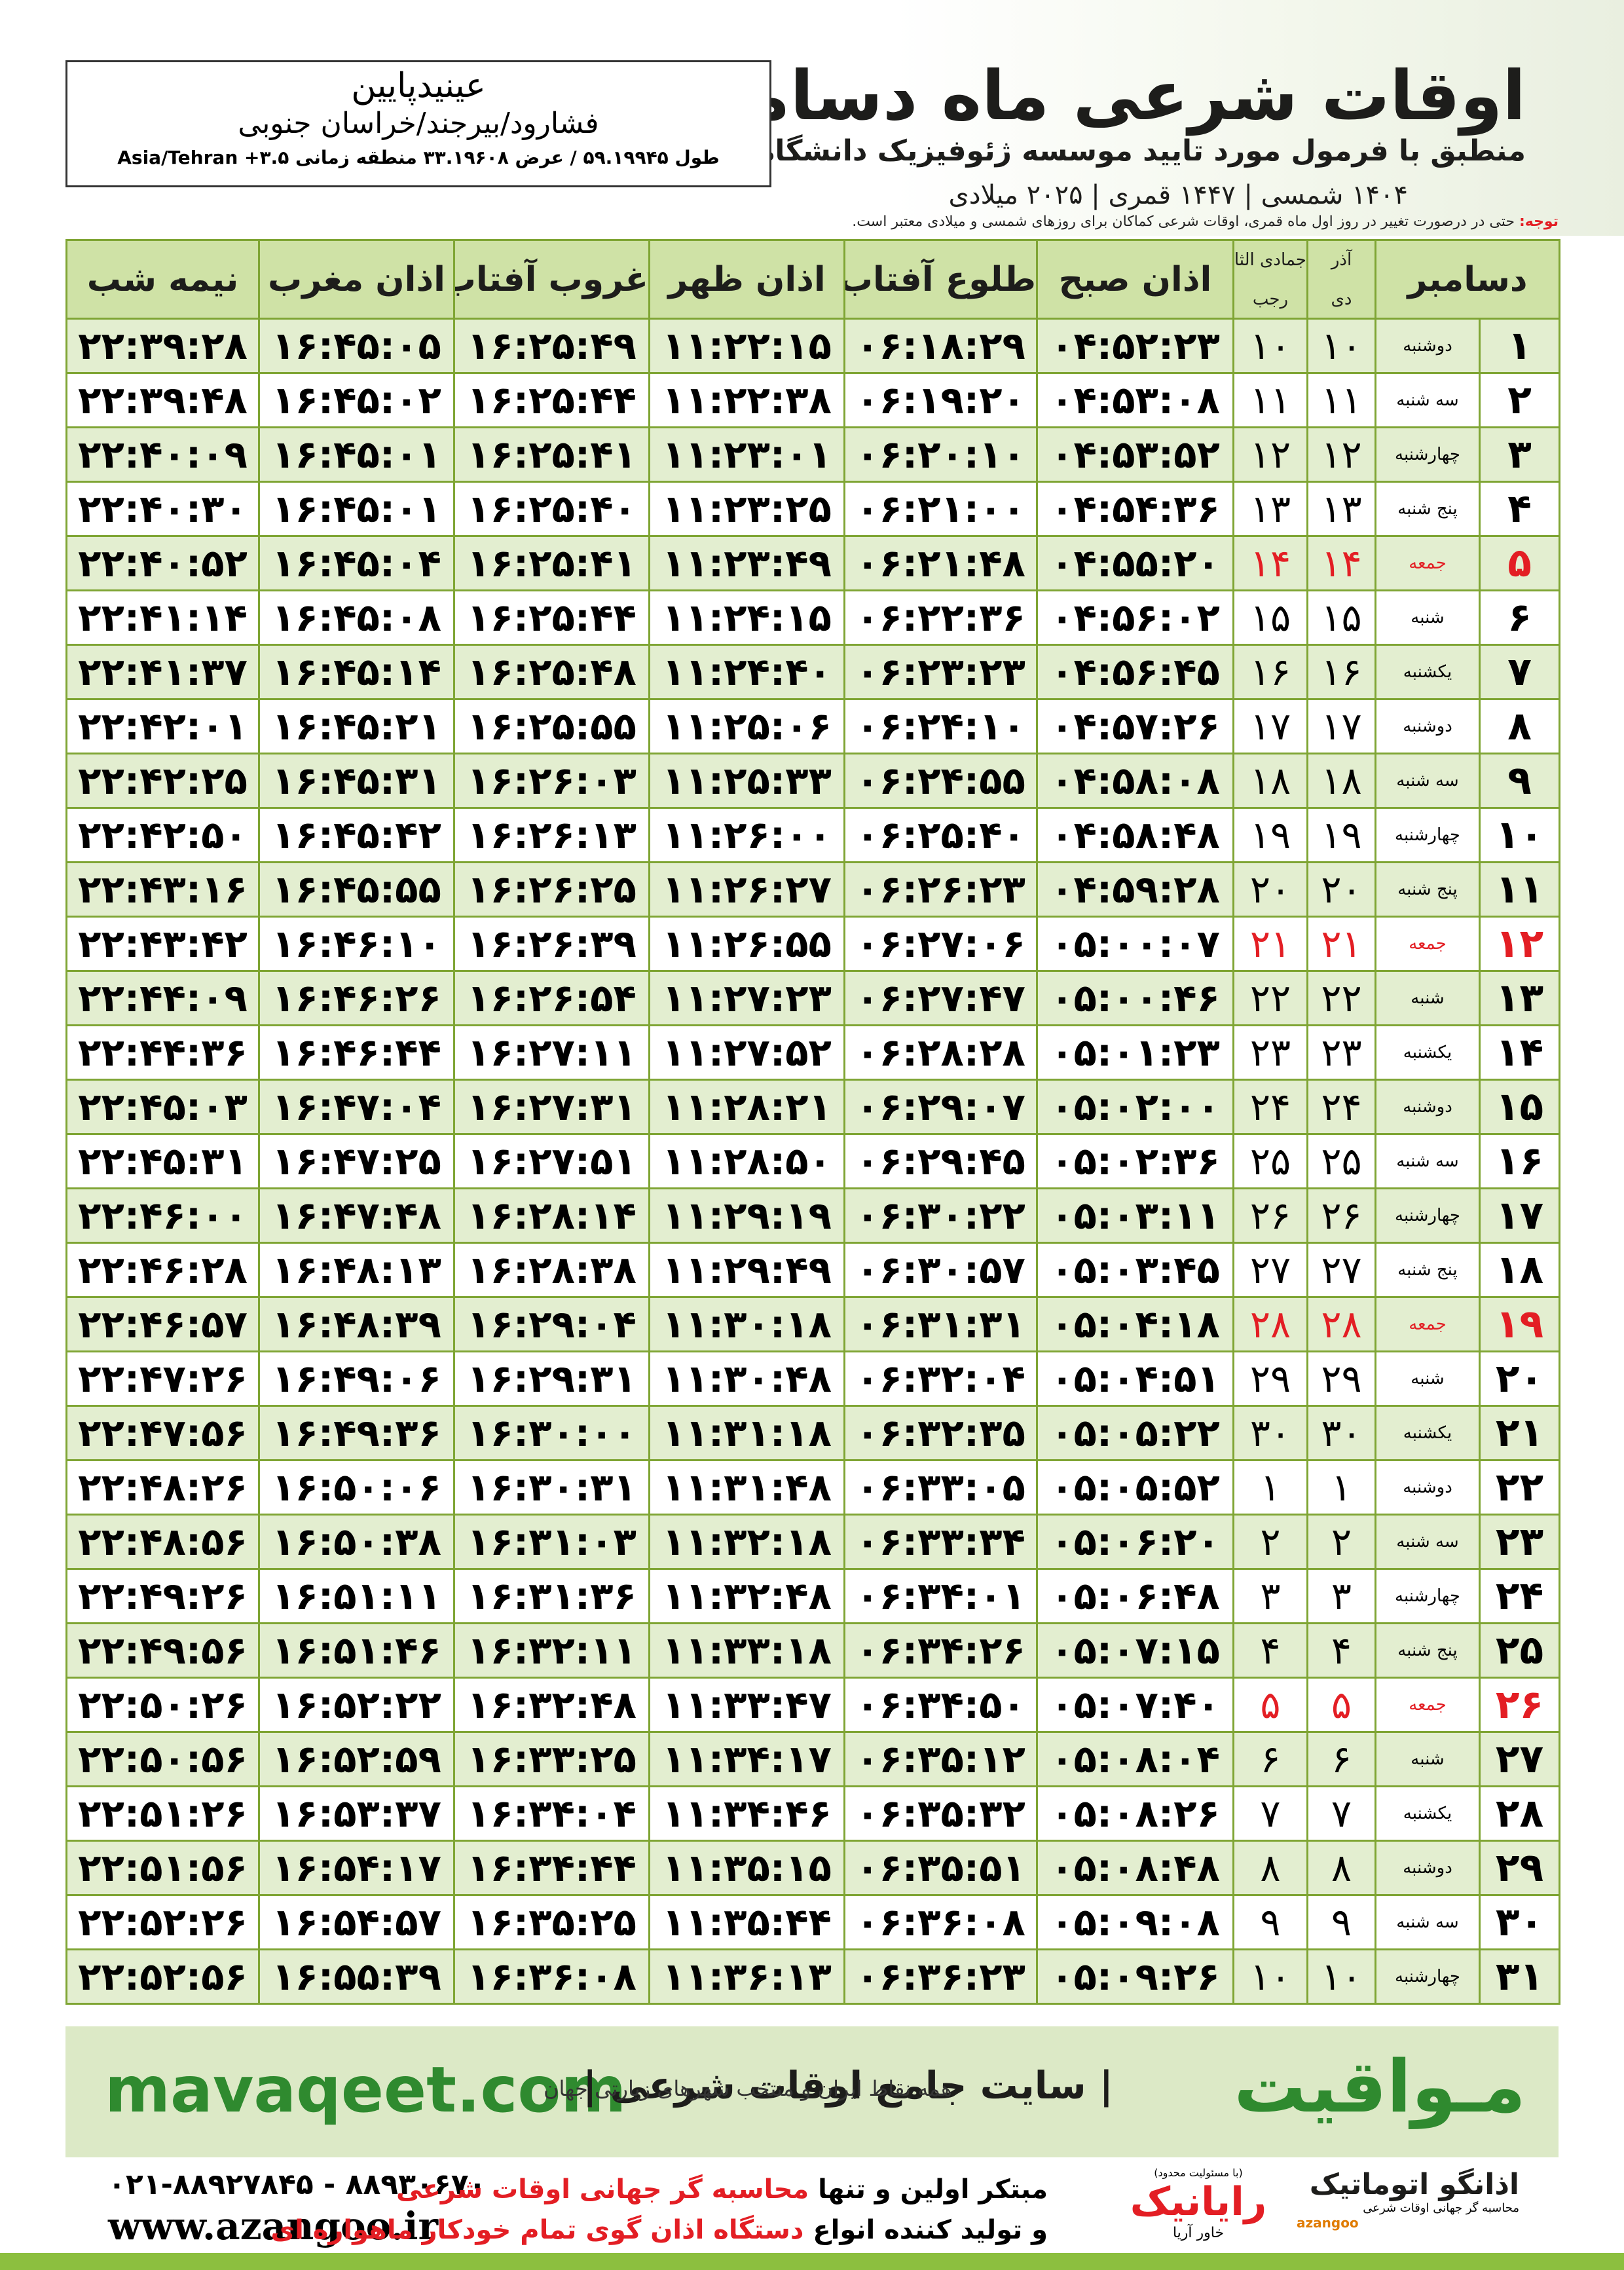  I want to click on header-date-bottom: رجب, so click(1270, 299).